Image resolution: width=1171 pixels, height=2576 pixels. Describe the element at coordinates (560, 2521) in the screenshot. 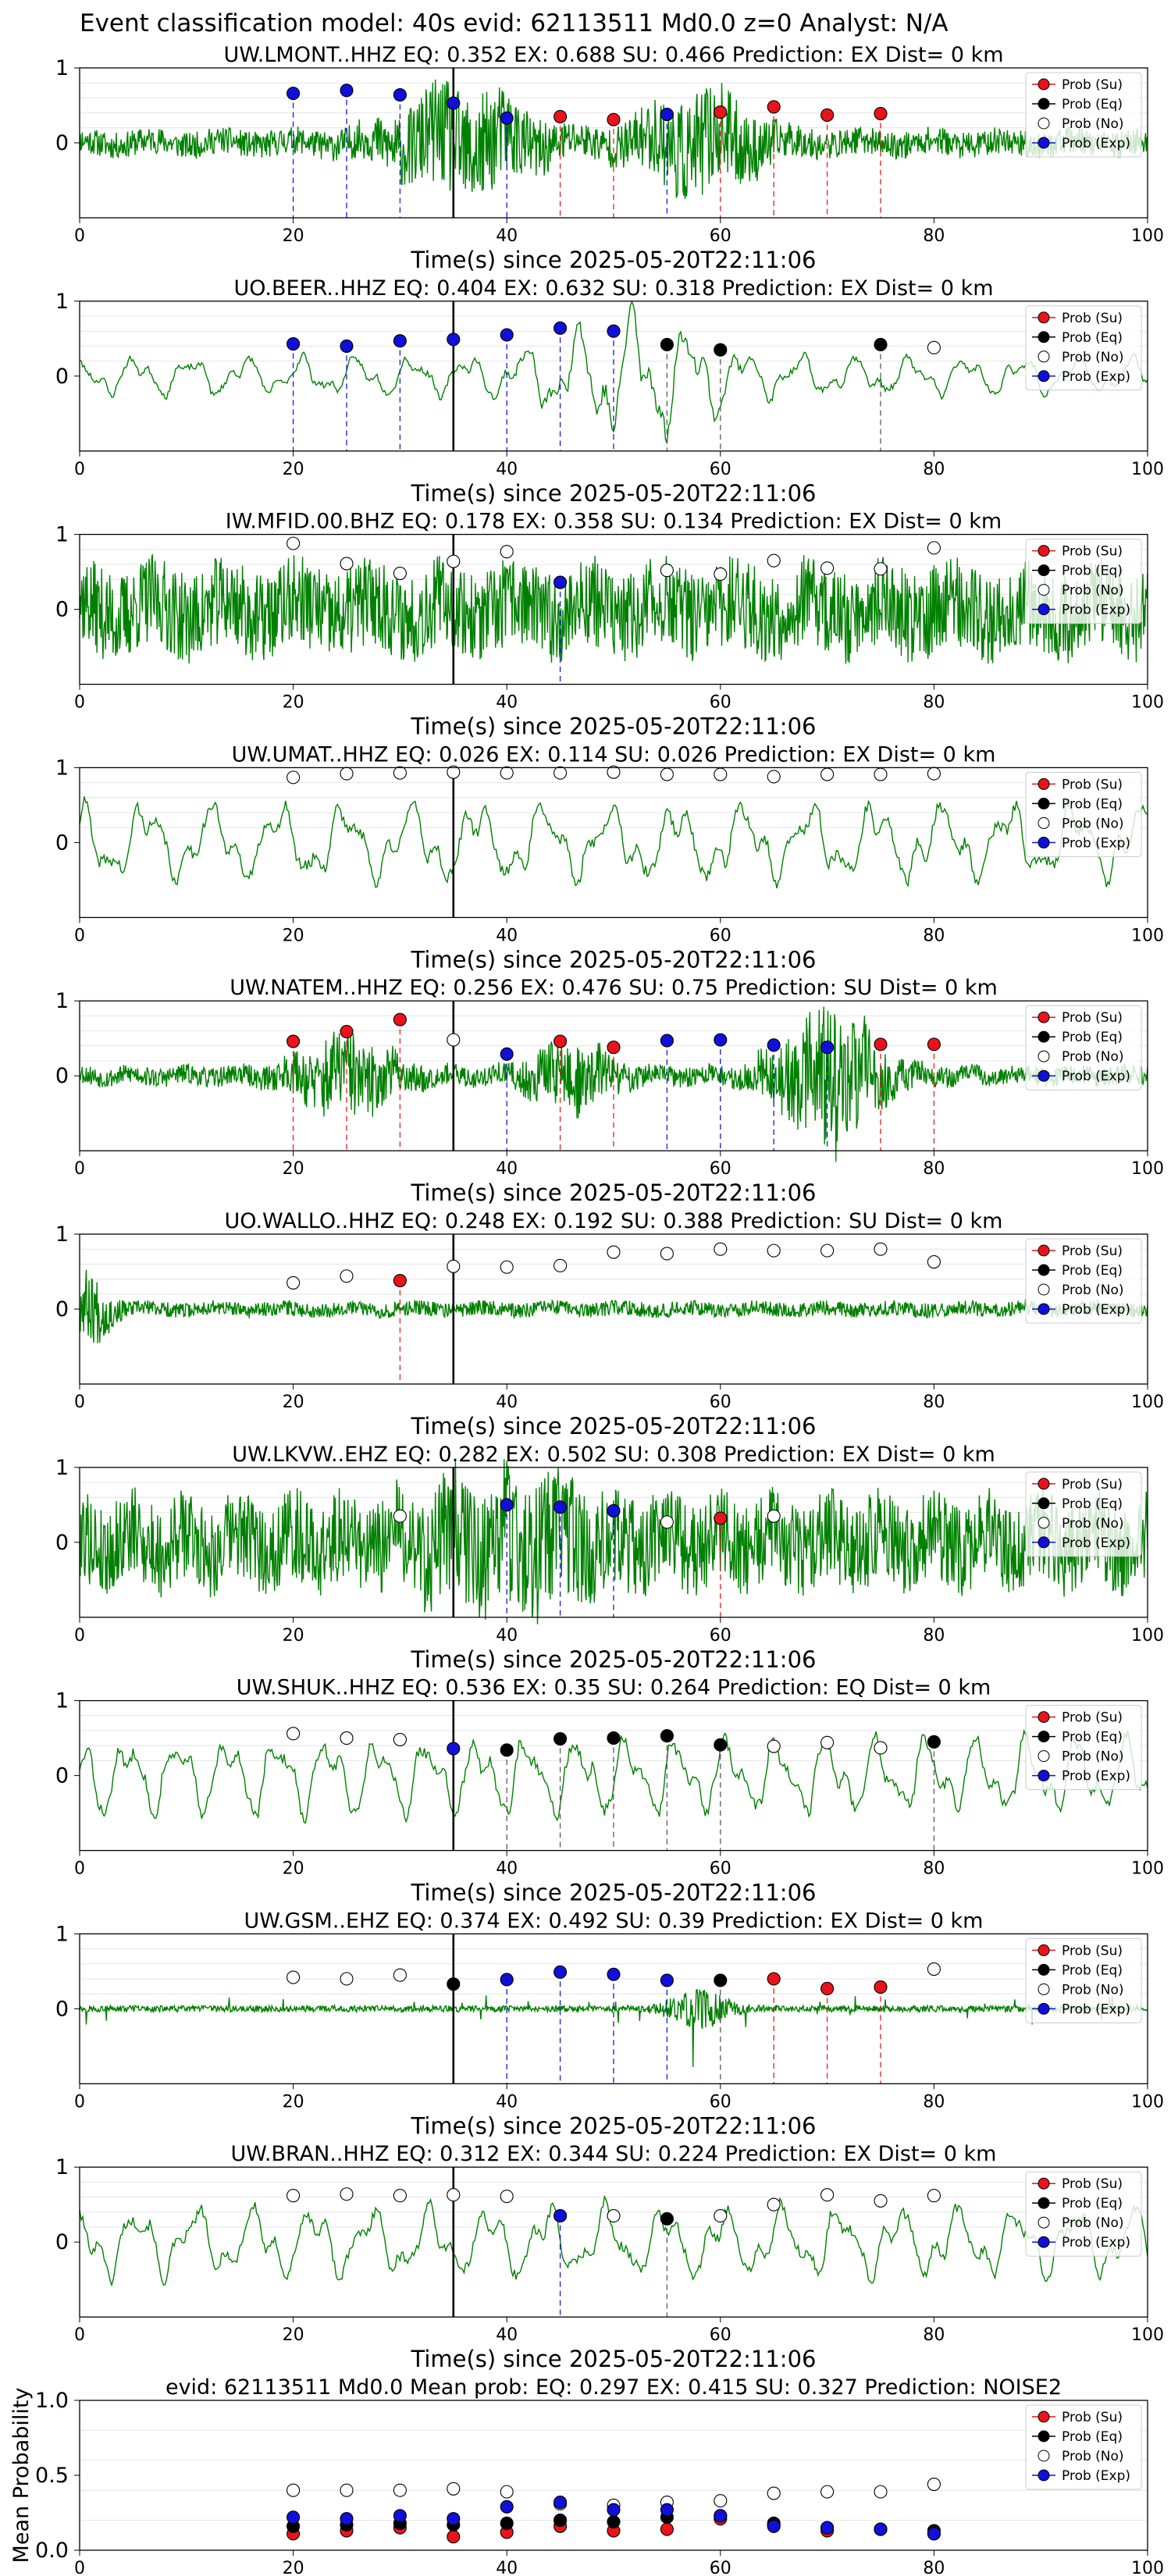

I see `mean-point-eq` at that location.